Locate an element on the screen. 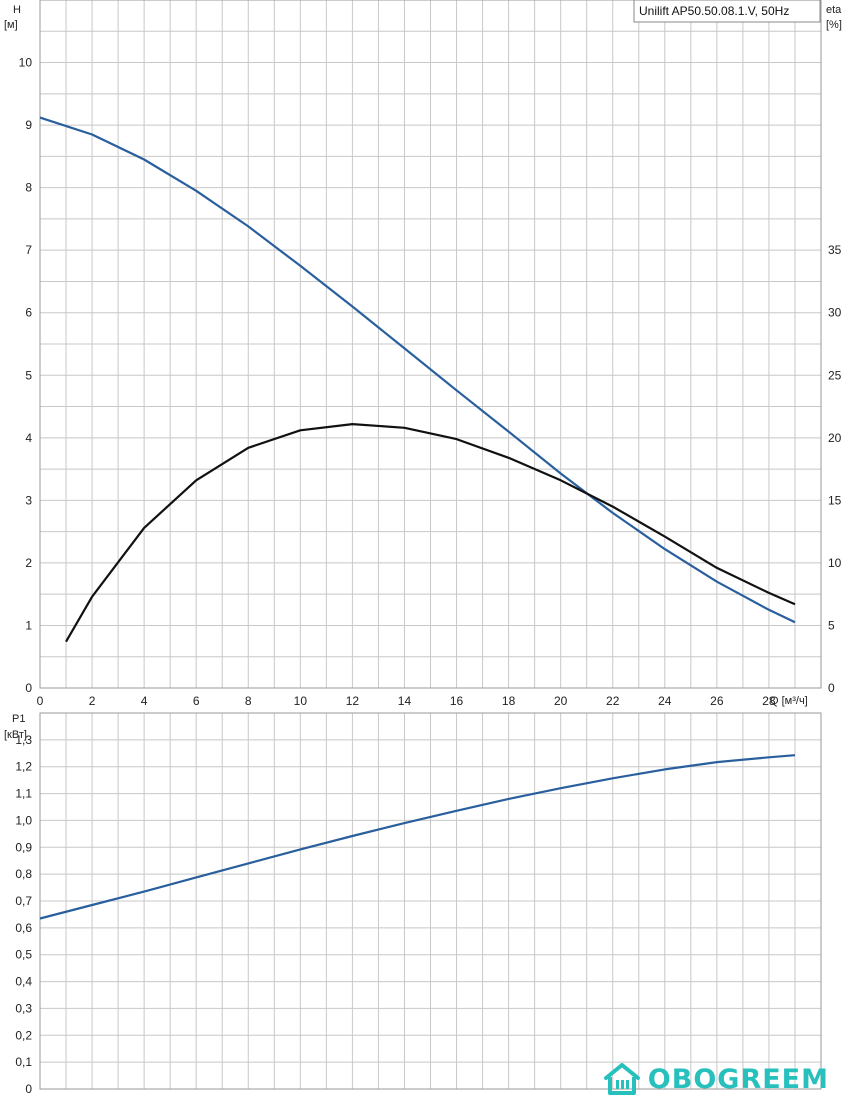  x-tick-label: 12 is located at coordinates (353, 701).